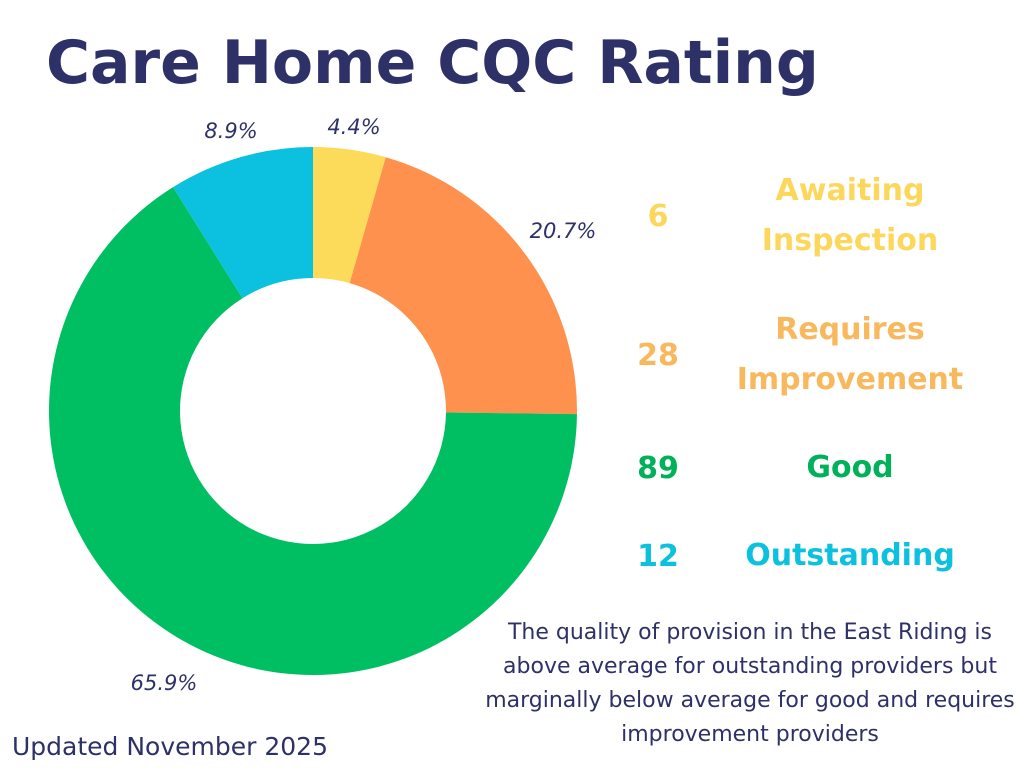  Describe the element at coordinates (243, 223) in the screenshot. I see `donut-slice-outstanding` at that location.